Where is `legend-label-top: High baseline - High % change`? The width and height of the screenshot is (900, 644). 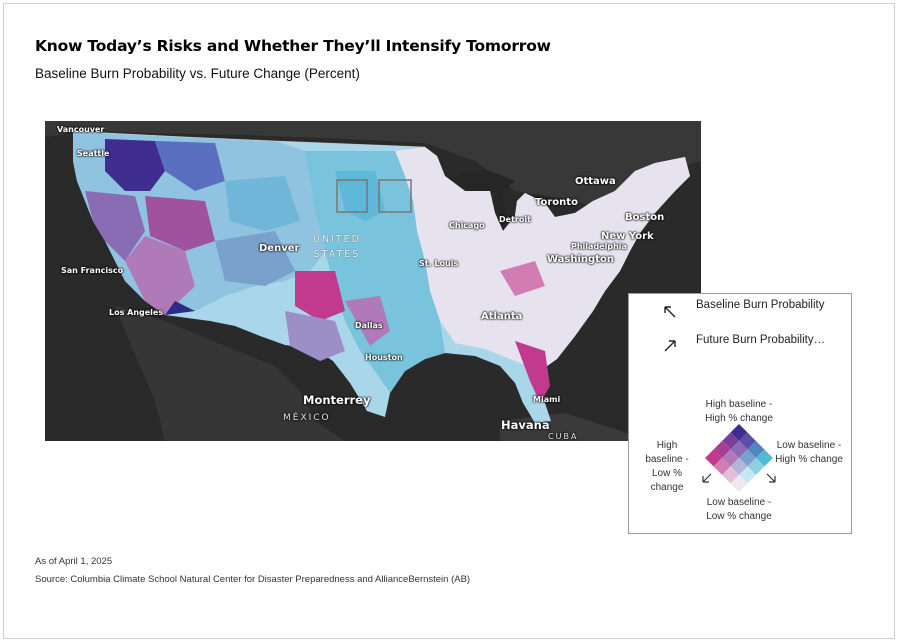 legend-label-top: High baseline - High % change is located at coordinates (739, 411).